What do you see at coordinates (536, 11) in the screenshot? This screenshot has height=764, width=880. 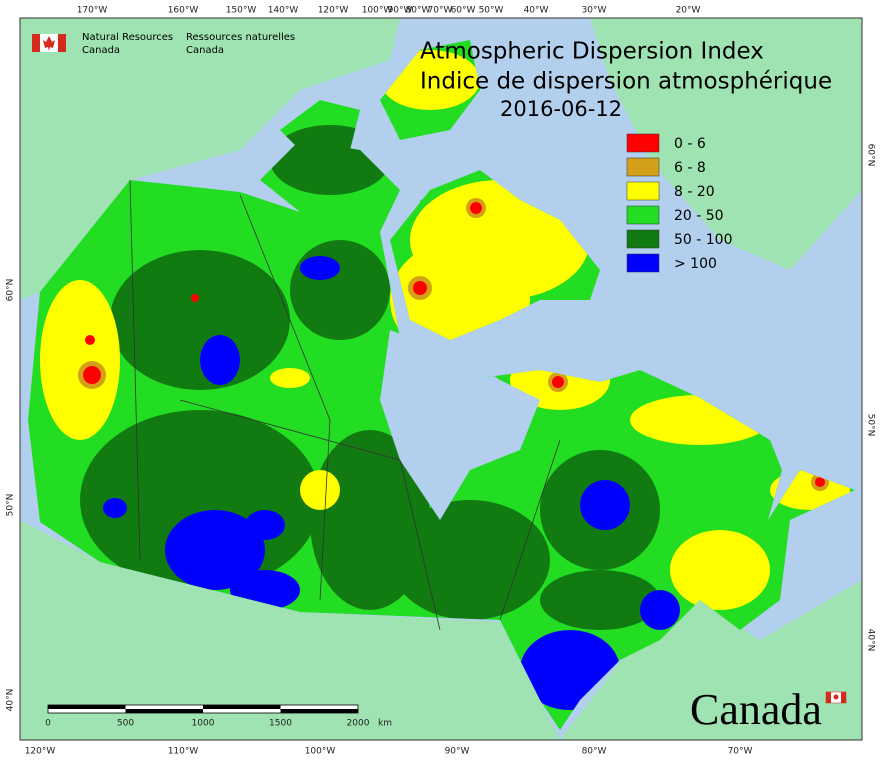 I see `top-label: 40°W` at bounding box center [536, 11].